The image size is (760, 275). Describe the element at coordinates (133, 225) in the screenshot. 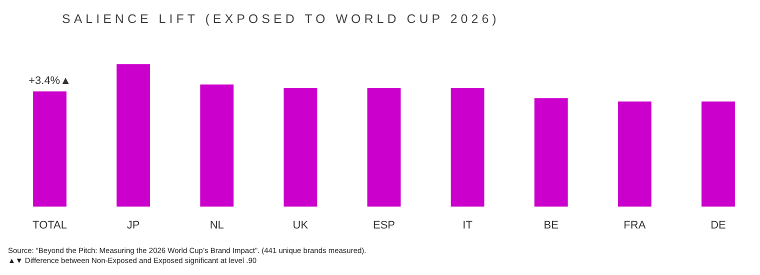

I see `x-tick-label: JP` at that location.